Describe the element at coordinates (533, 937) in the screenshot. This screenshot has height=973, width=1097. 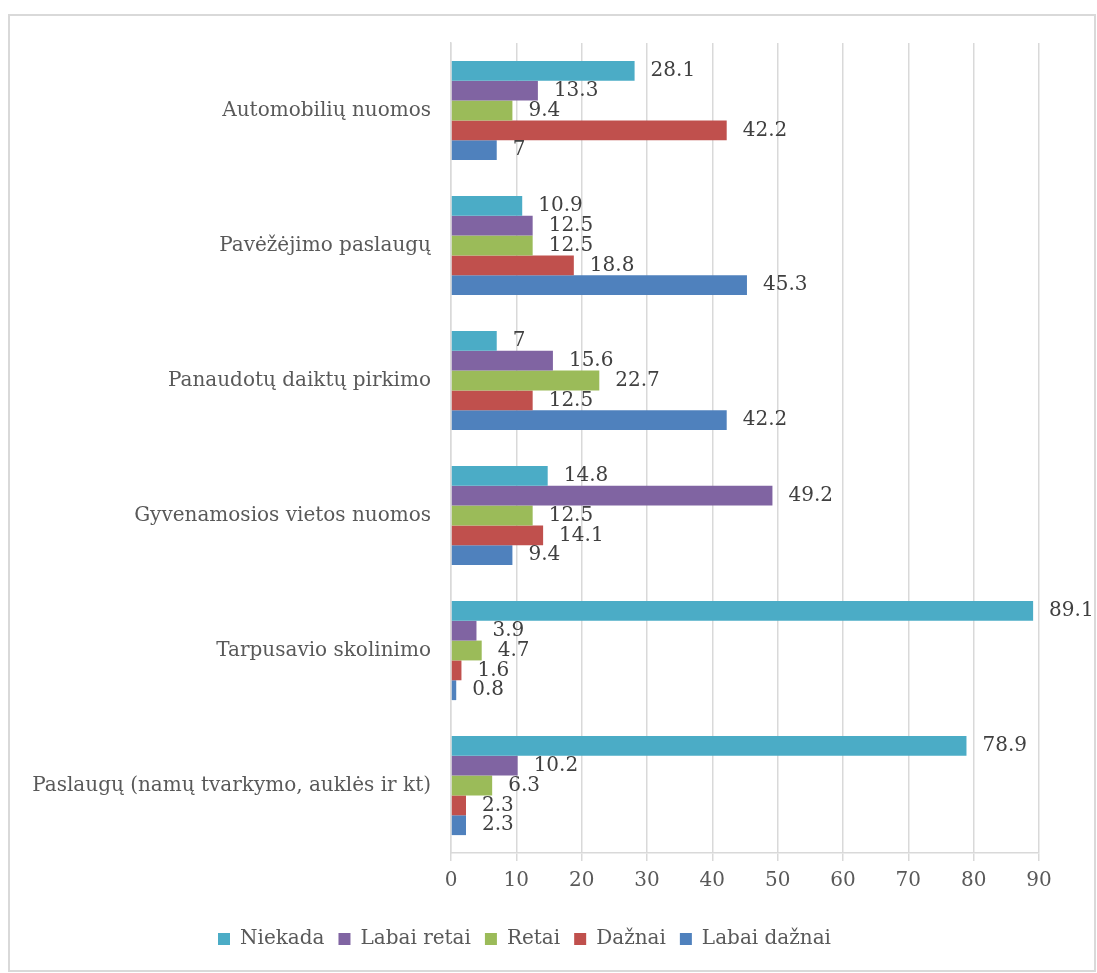
I see `legend-label: Retai` at that location.